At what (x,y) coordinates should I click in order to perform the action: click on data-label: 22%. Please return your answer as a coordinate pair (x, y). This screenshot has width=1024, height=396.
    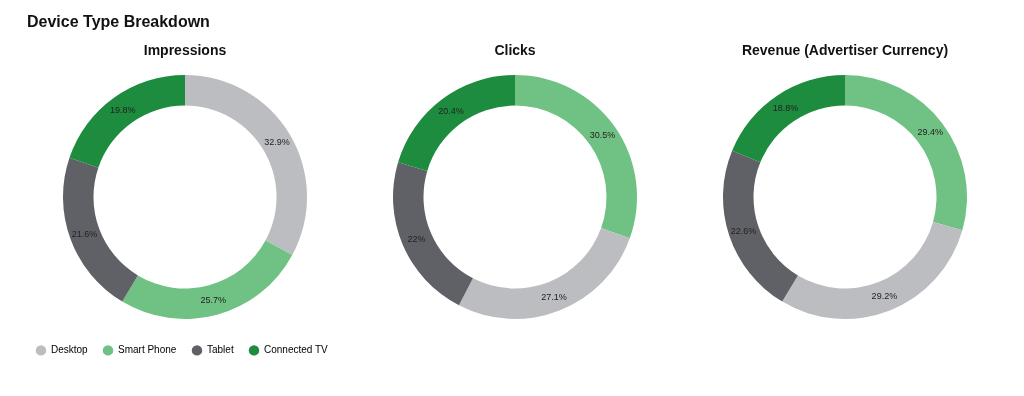
    Looking at the image, I should click on (416, 238).